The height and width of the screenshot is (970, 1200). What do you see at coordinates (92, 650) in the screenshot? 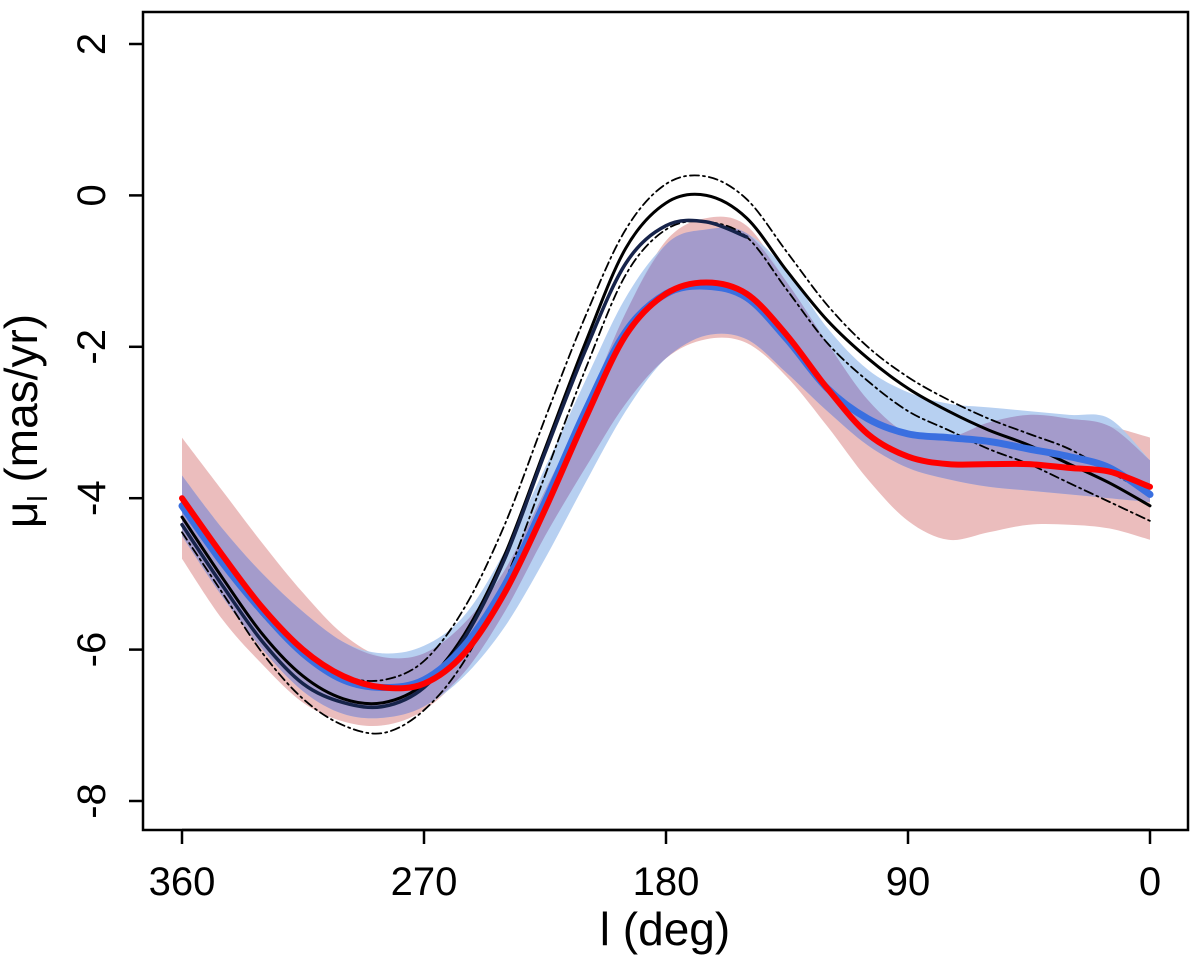
I see `y-tick-label: -6` at bounding box center [92, 650].